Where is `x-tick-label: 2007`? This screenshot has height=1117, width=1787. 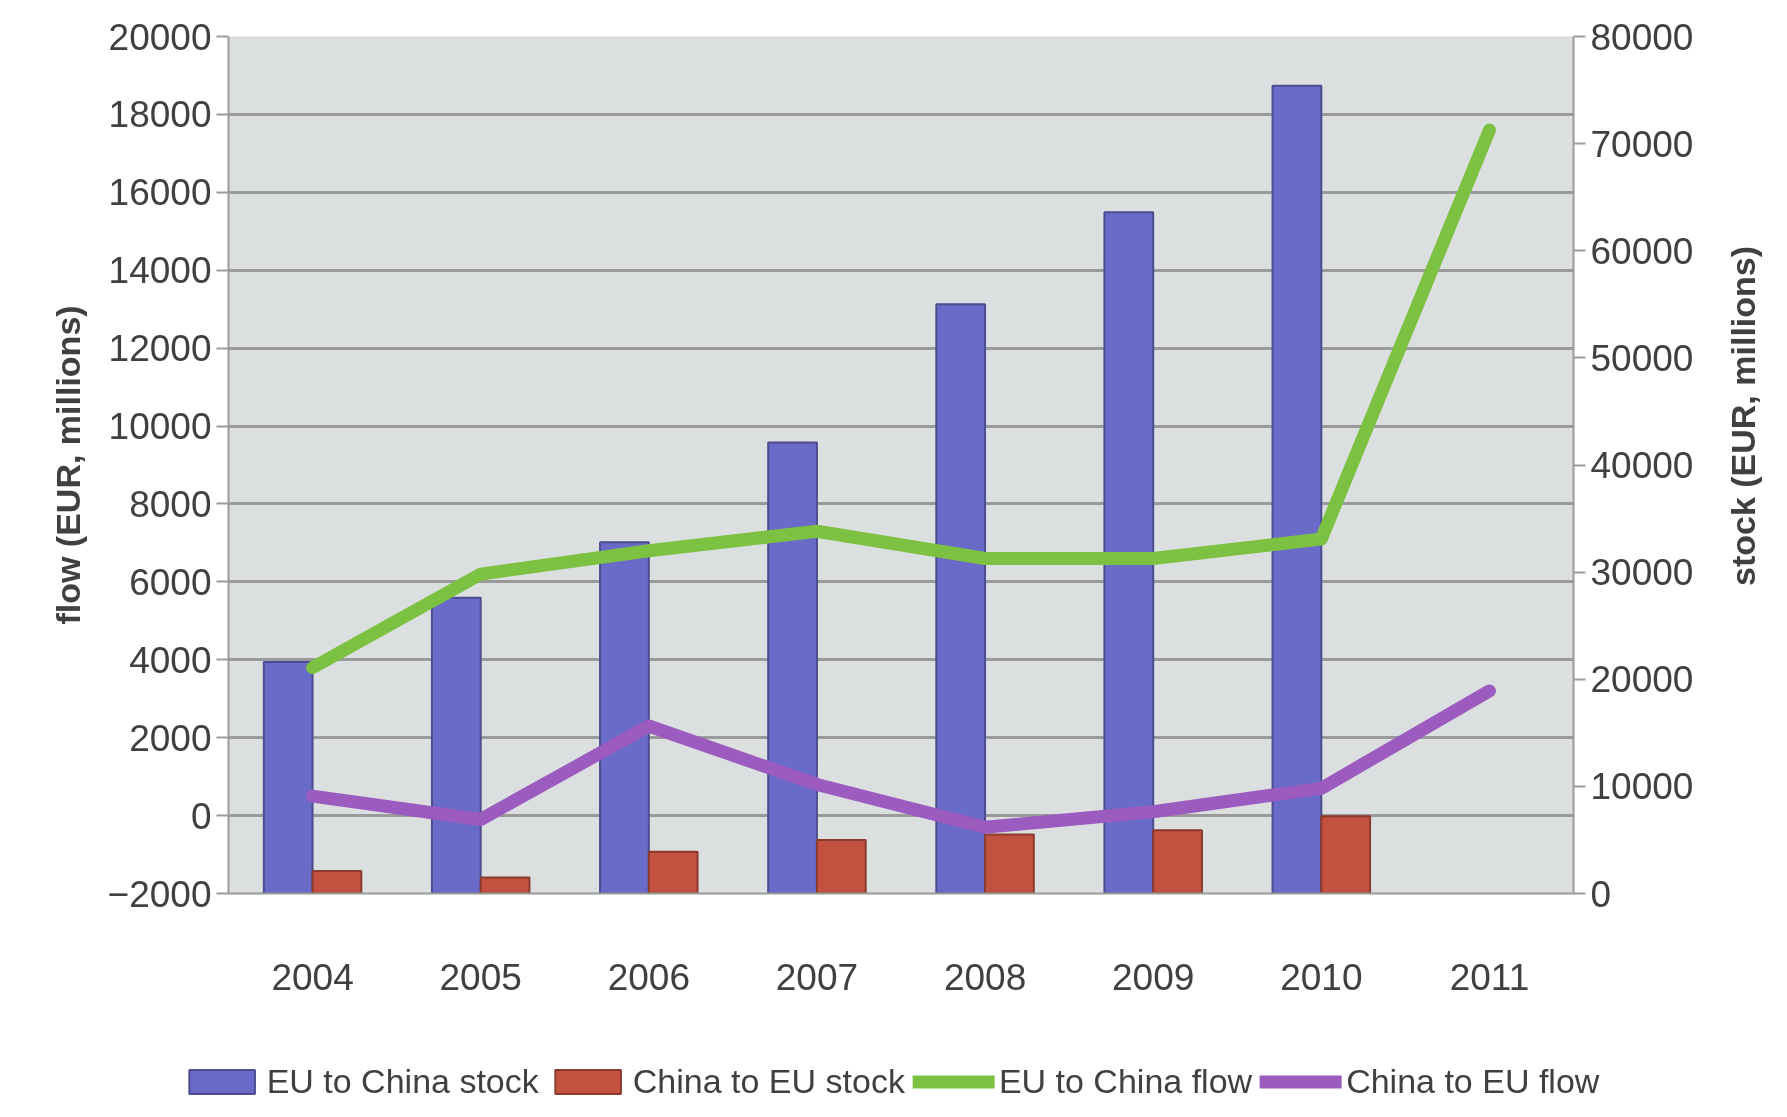 x-tick-label: 2007 is located at coordinates (817, 977).